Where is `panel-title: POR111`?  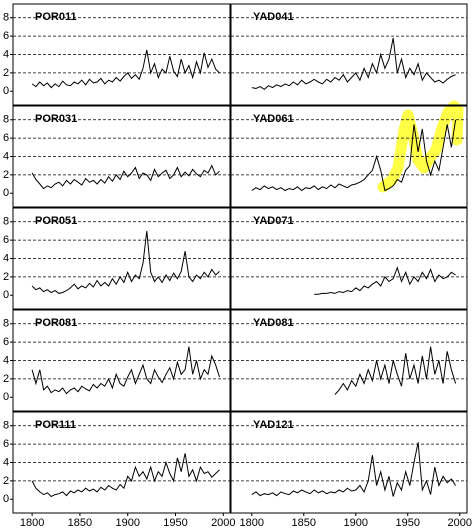
panel-title: POR111 is located at coordinates (55, 425).